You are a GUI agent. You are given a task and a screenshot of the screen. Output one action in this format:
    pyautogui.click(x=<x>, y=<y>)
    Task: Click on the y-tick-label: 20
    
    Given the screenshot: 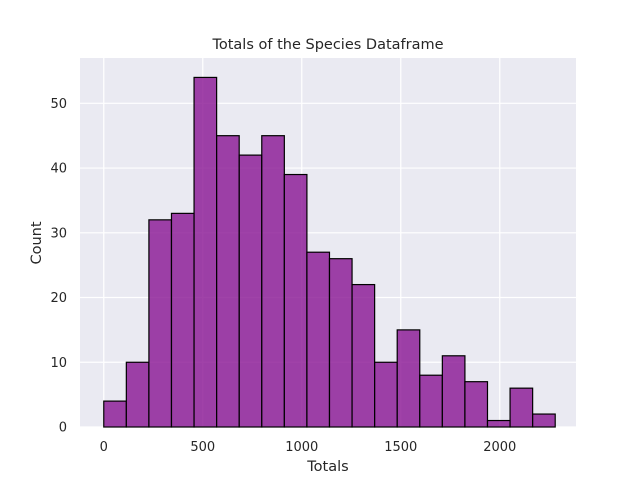 What is the action you would take?
    pyautogui.click(x=58, y=298)
    